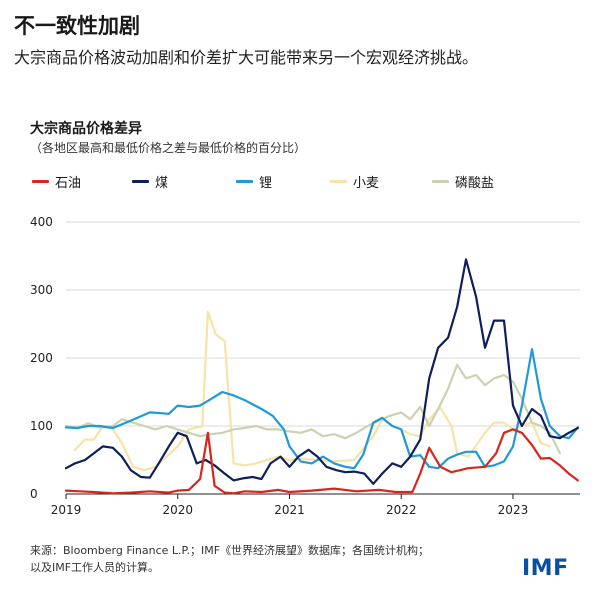 The height and width of the screenshot is (600, 600). What do you see at coordinates (41, 290) in the screenshot?
I see `y-tick-label: 300` at bounding box center [41, 290].